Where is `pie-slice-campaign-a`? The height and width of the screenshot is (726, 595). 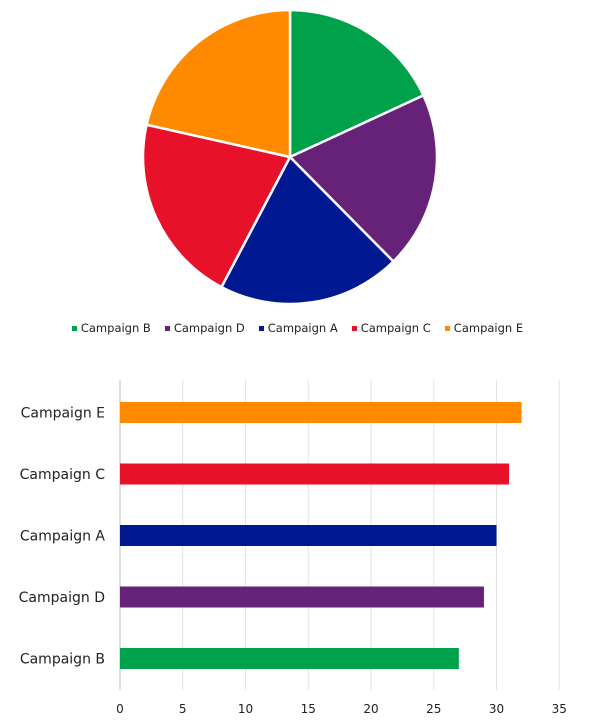
pie-slice-campaign-a is located at coordinates (307, 230).